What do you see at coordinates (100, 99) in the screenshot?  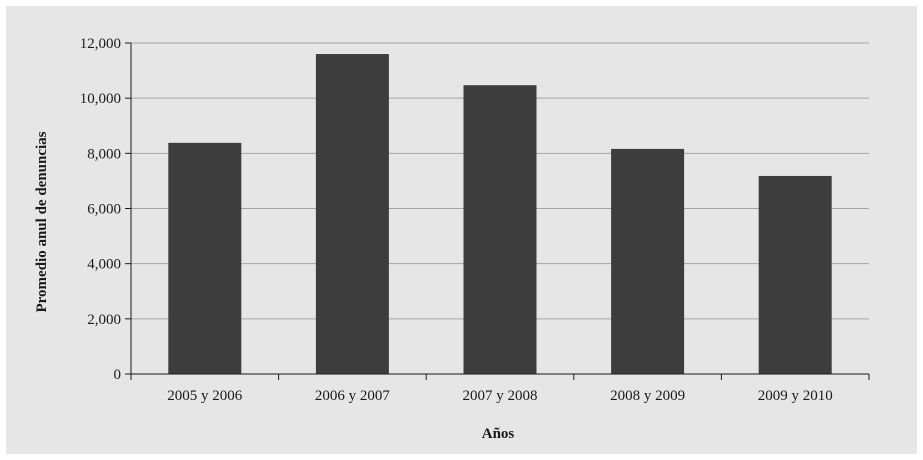 I see `y-tick-label: 10,000` at bounding box center [100, 99].